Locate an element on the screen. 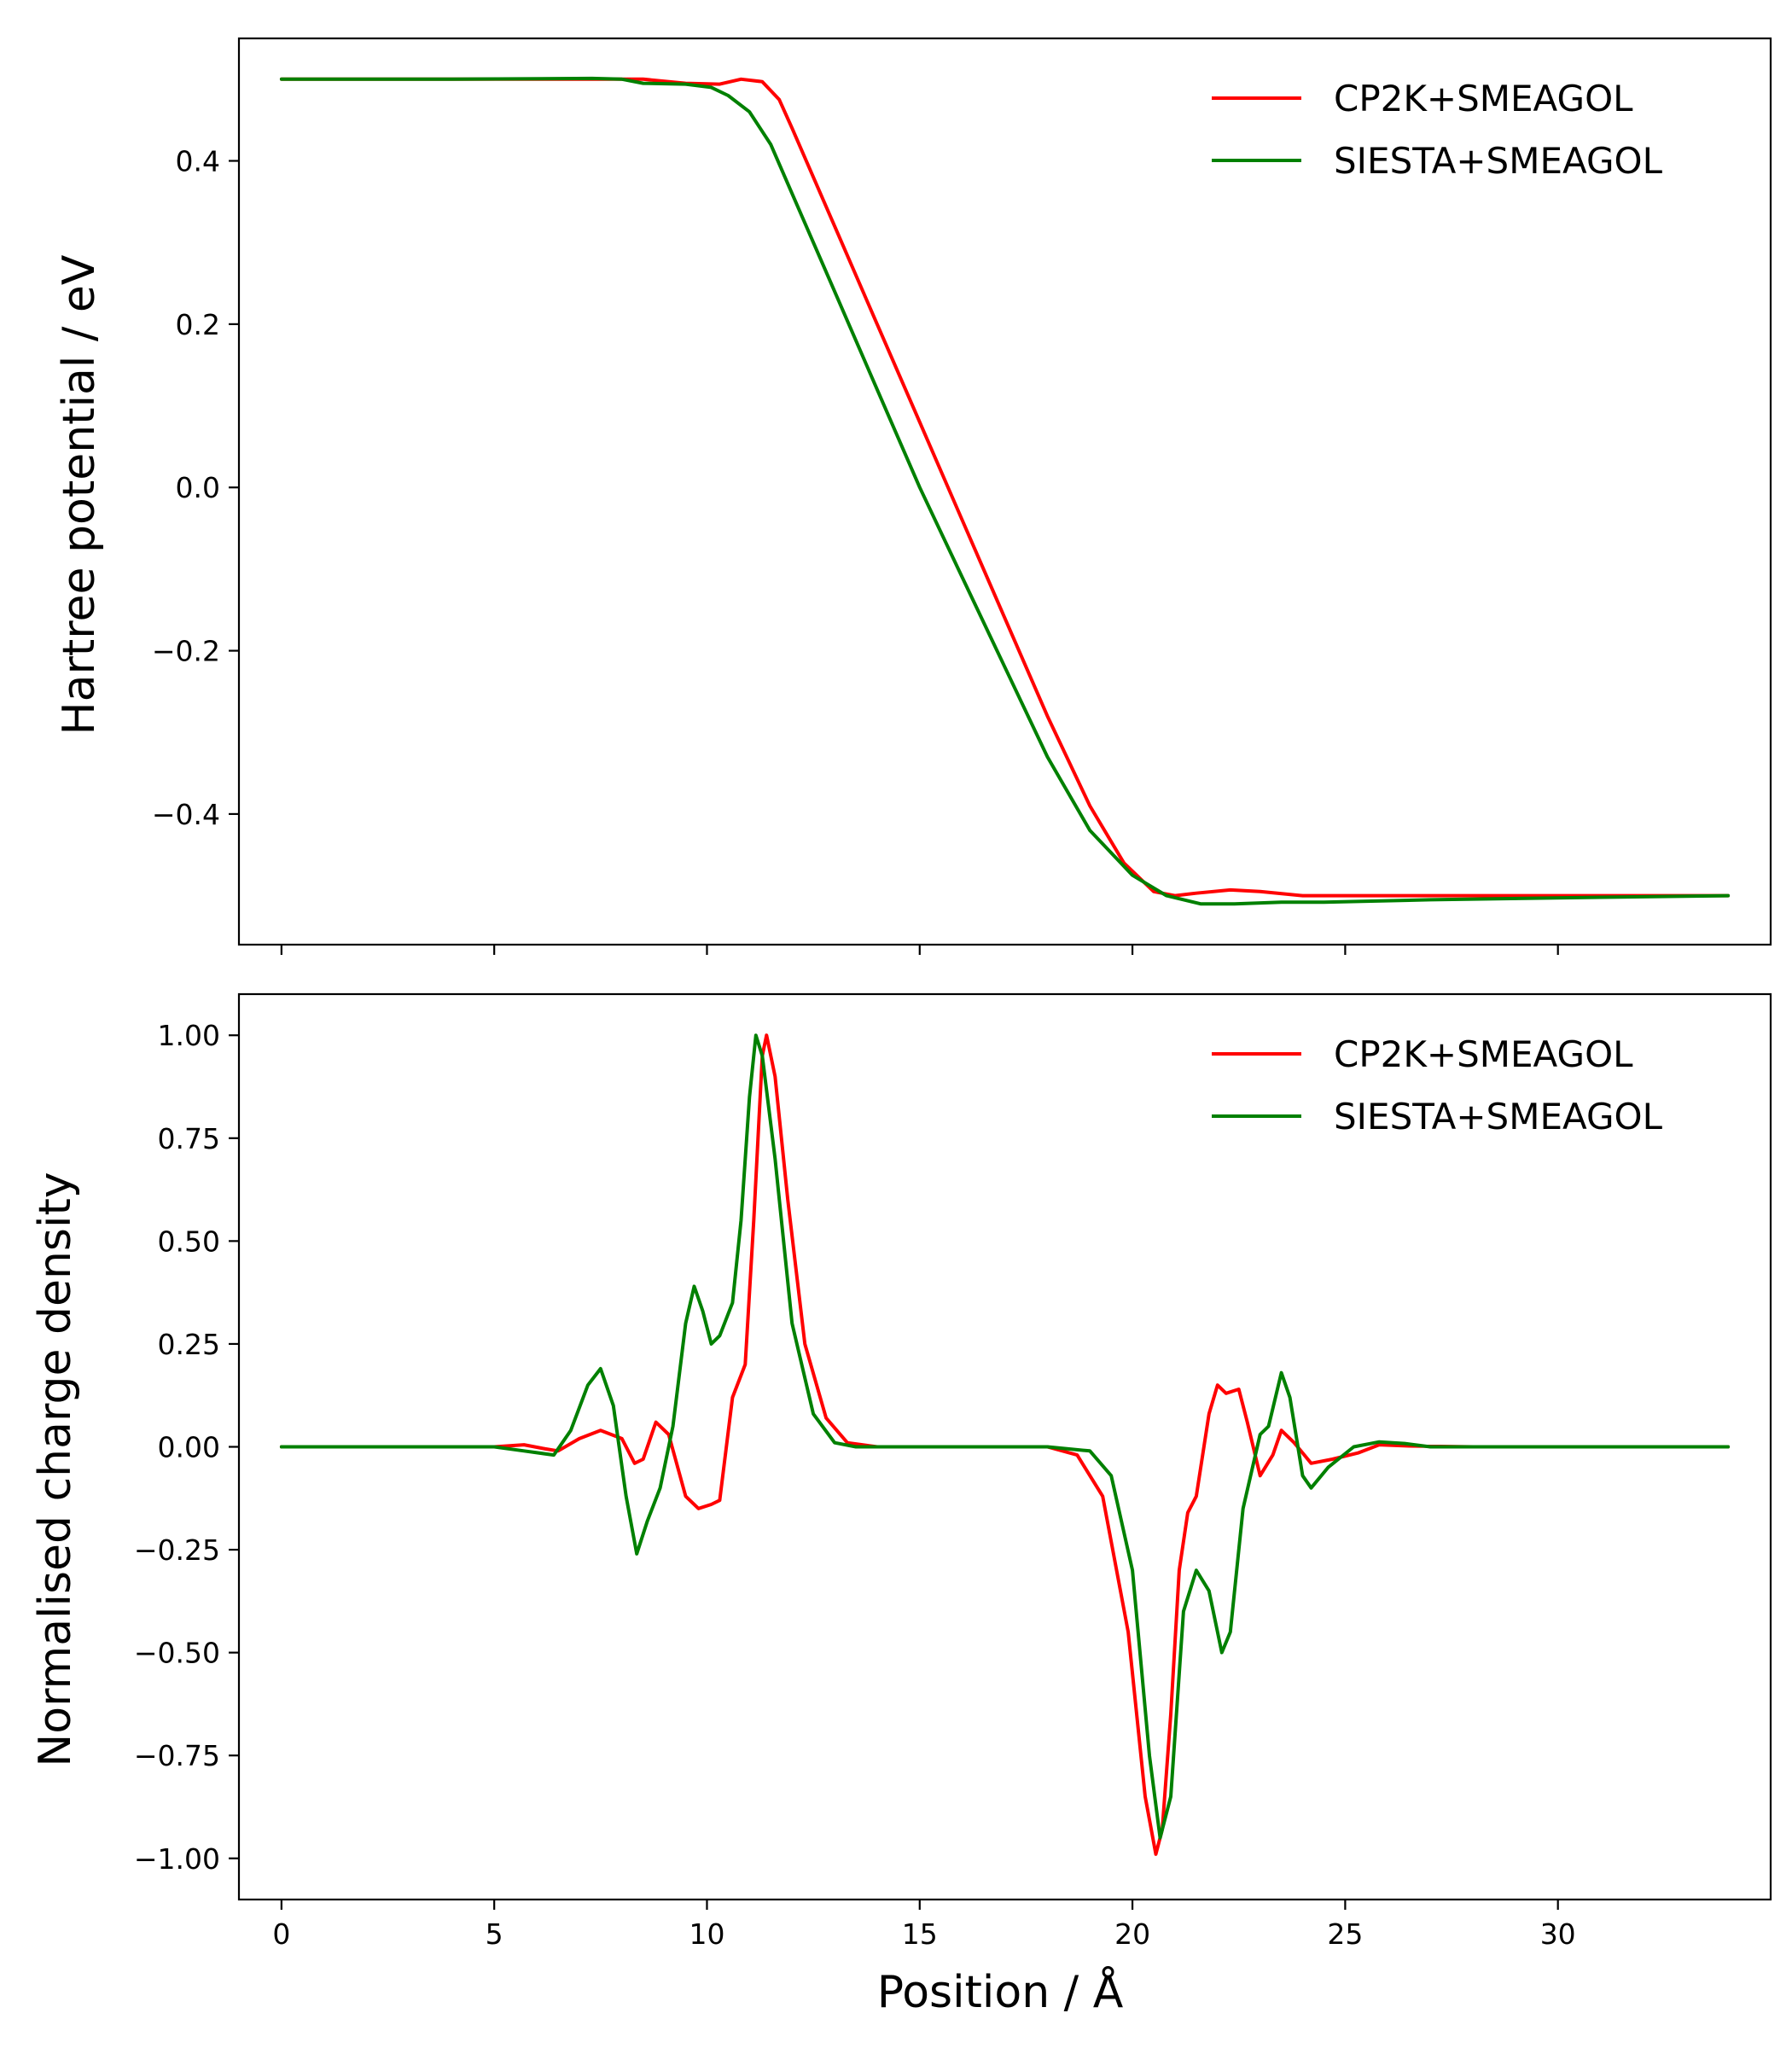 This screenshot has height=2048, width=1792. legend-0: CP2K+SMEAGOL SIESTA+SMEAGOL is located at coordinates (1437, 130).